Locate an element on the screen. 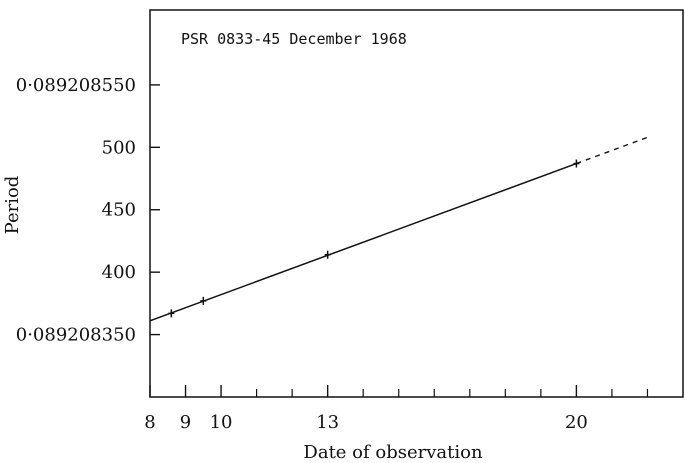  extrapolation-line is located at coordinates (612, 150).